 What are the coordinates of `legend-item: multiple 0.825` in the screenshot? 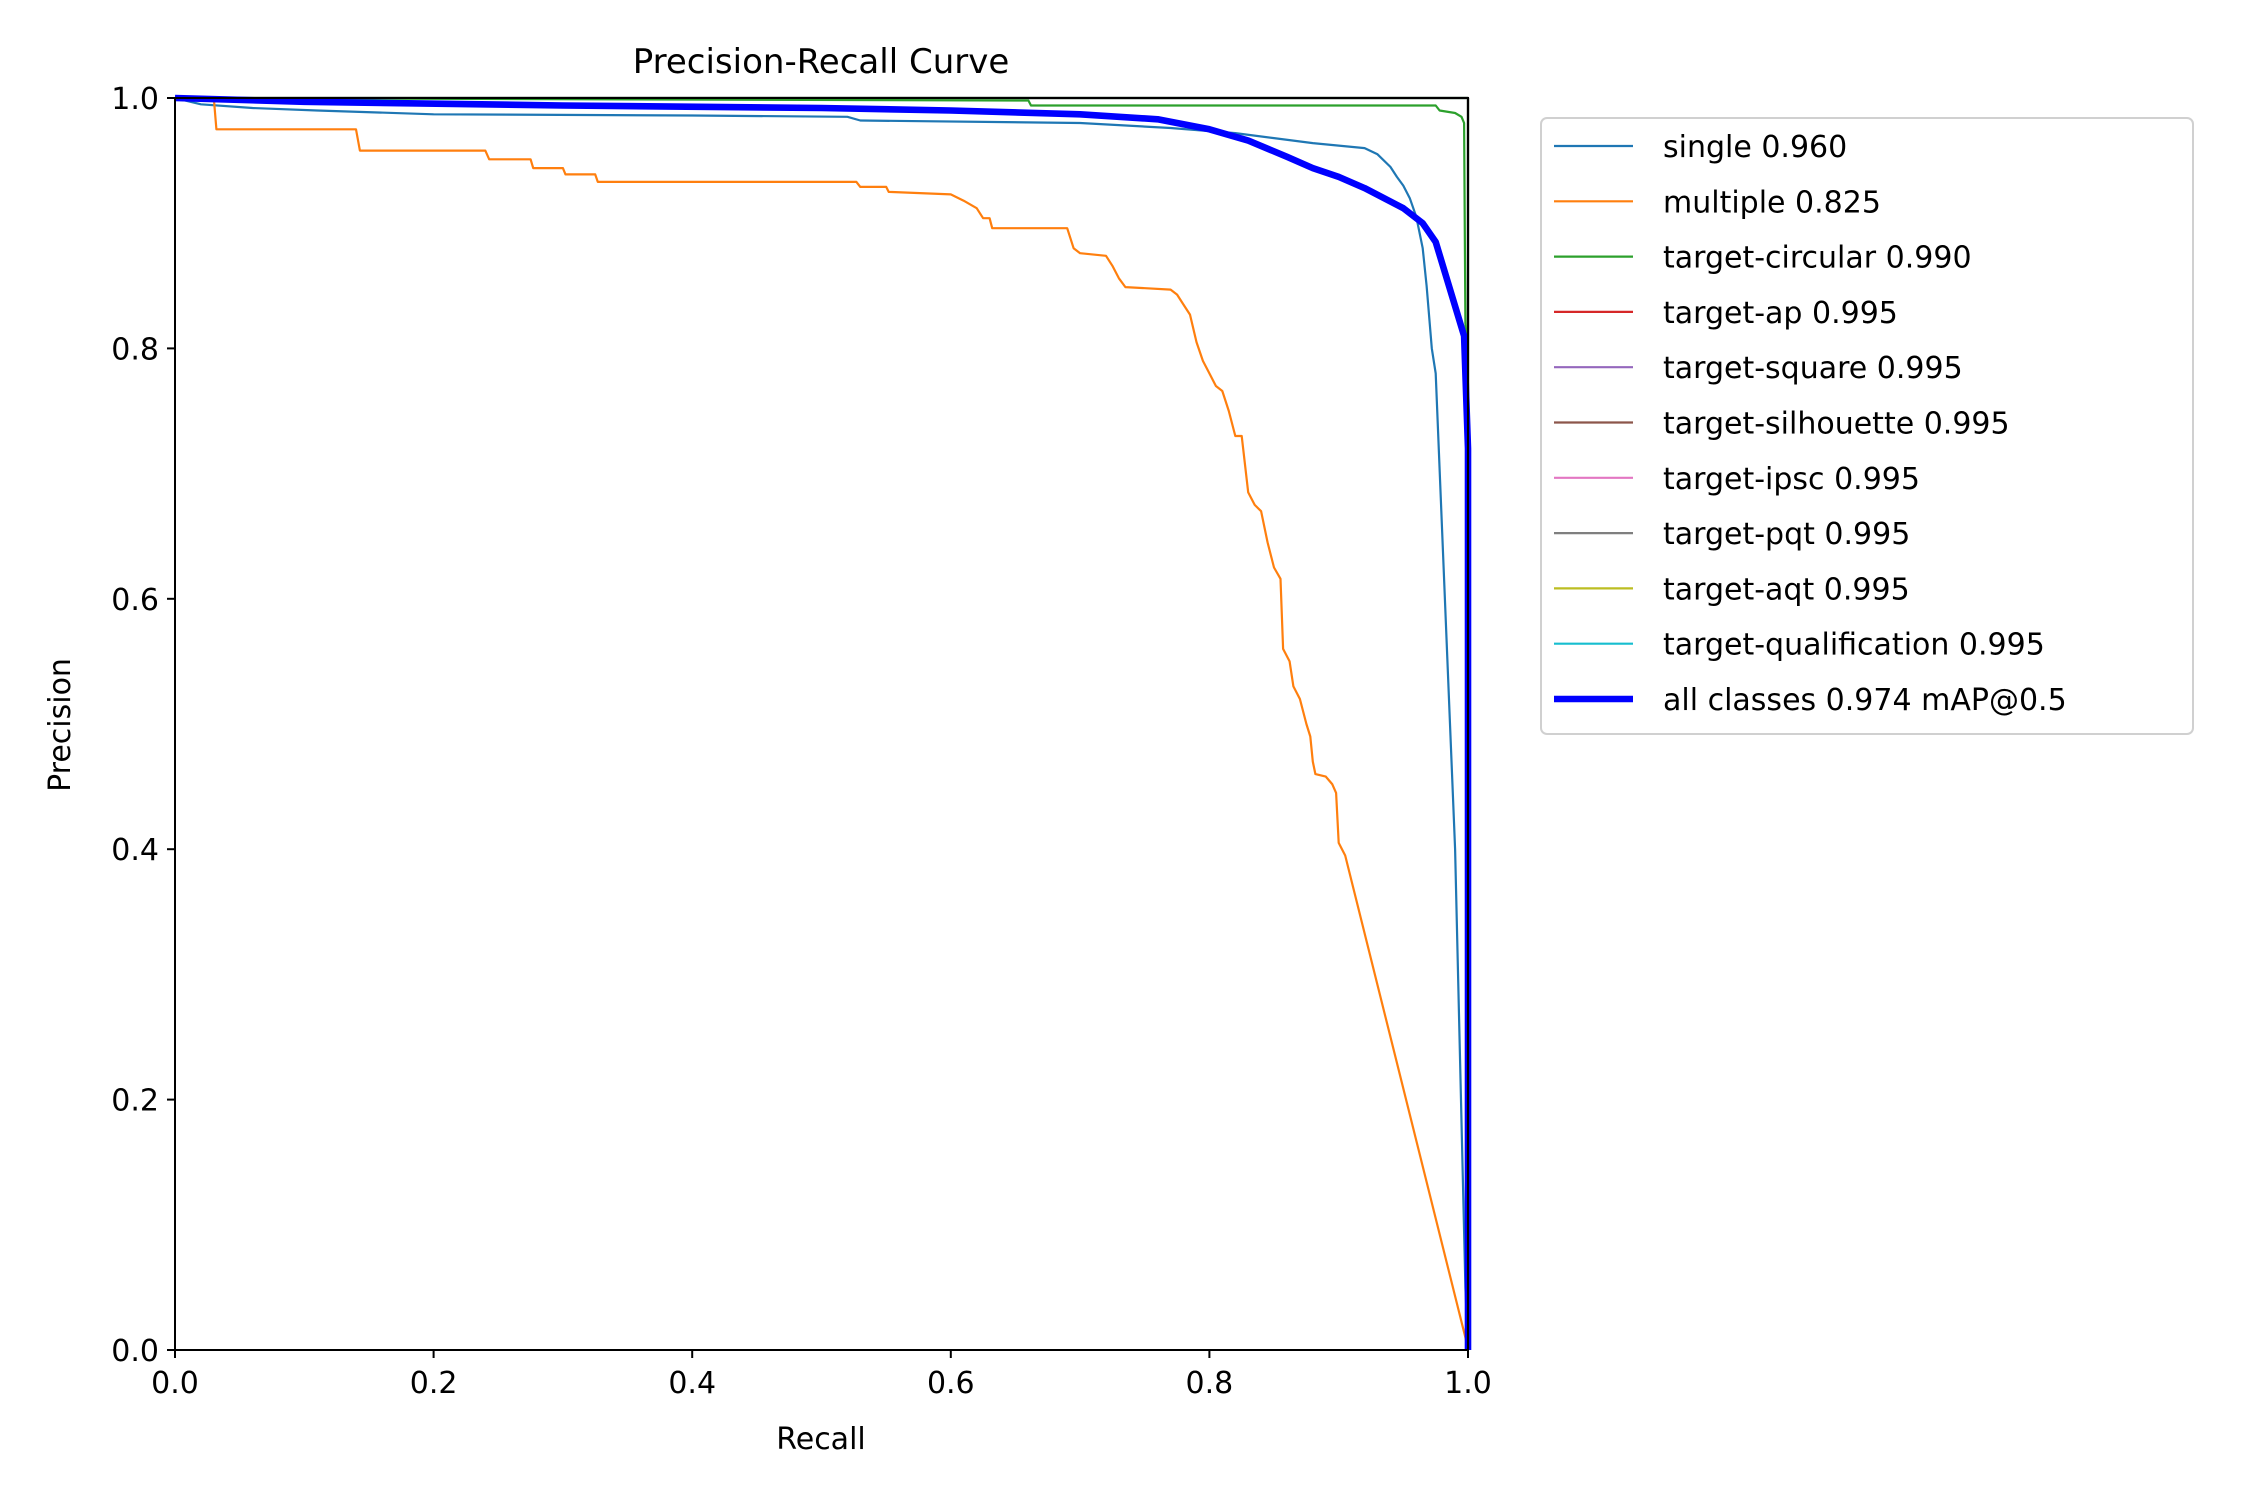 It's located at (1717, 202).